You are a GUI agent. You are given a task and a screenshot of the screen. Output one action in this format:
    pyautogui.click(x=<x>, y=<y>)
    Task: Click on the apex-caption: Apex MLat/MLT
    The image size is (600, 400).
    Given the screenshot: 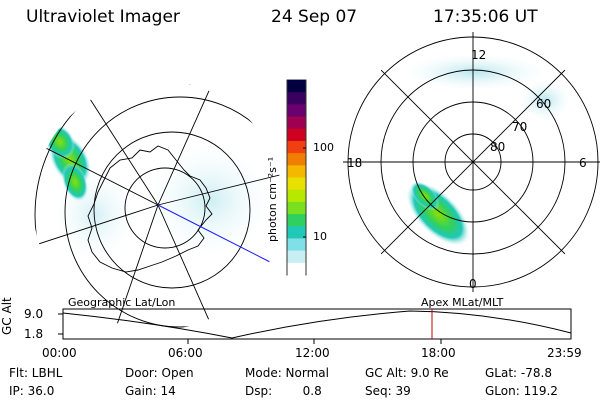 What is the action you would take?
    pyautogui.click(x=462, y=302)
    